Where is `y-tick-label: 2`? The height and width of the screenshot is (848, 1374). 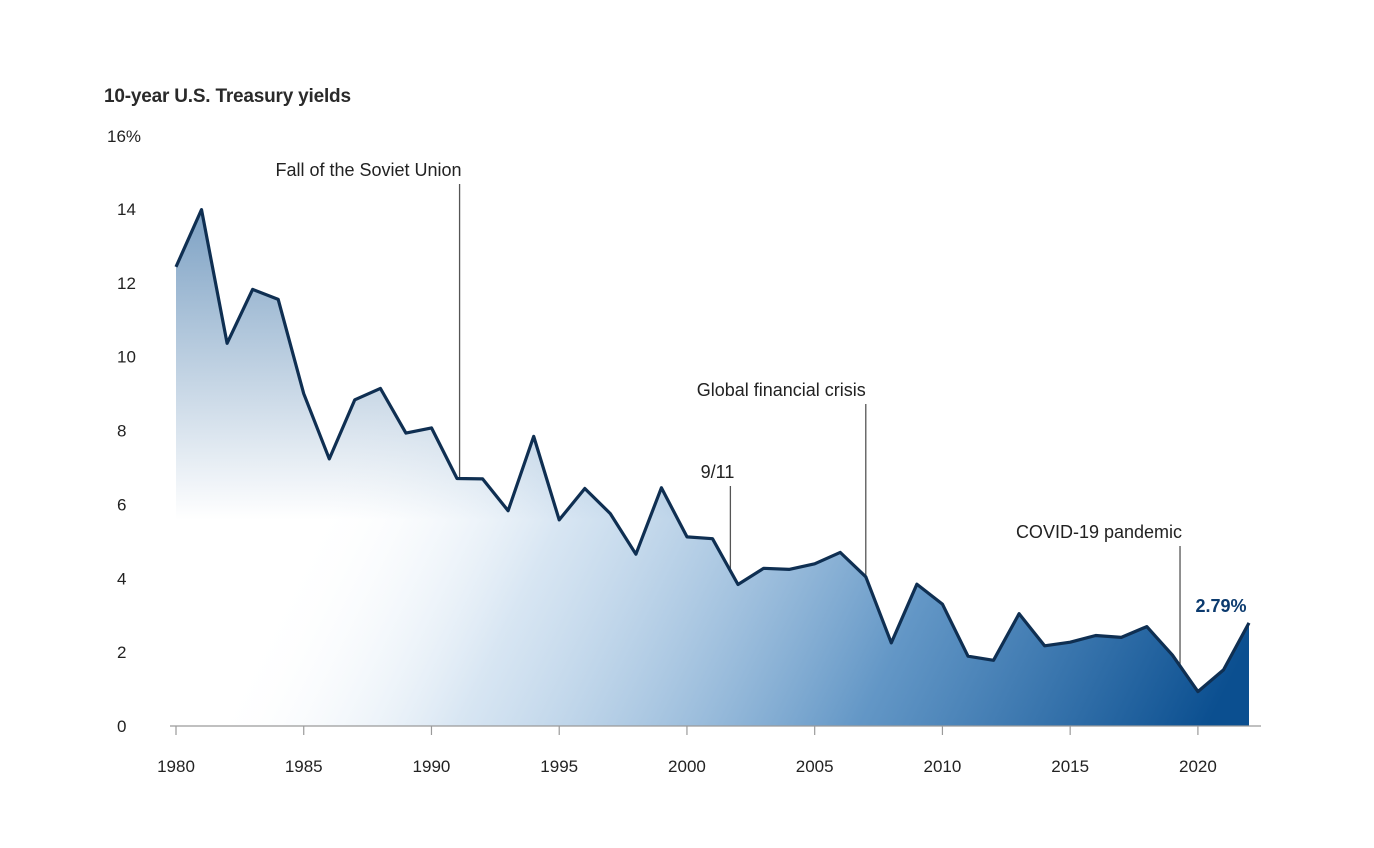
y-tick-label: 2 is located at coordinates (121, 652).